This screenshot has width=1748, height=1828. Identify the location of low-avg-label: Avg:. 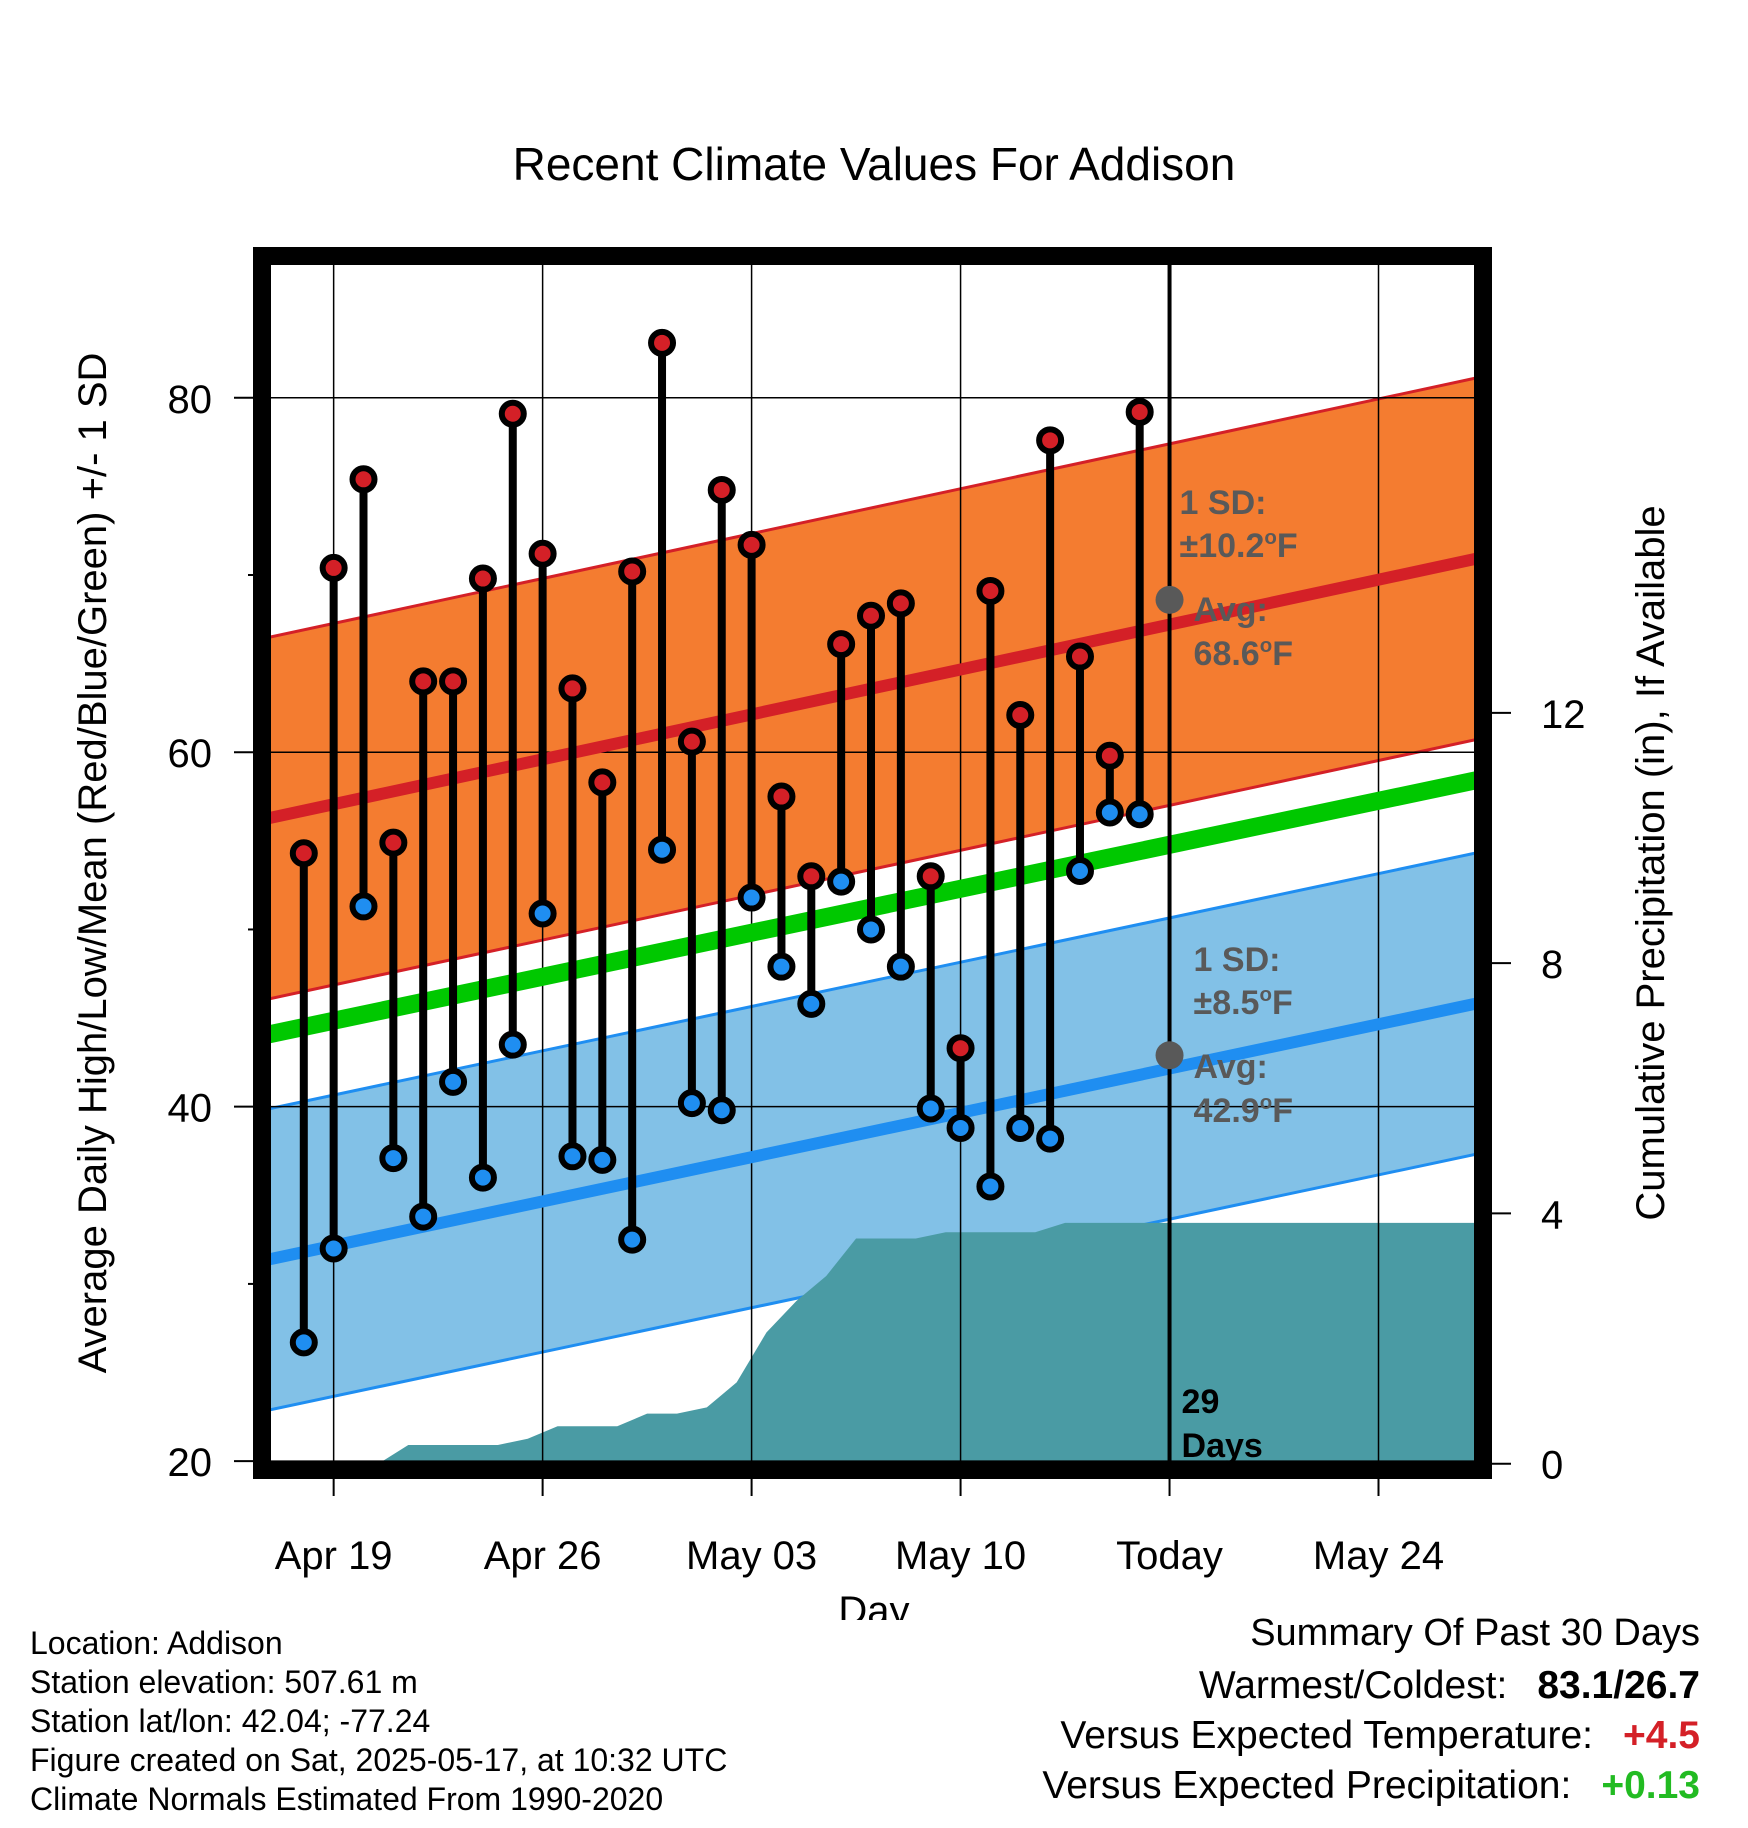
(1231, 1067).